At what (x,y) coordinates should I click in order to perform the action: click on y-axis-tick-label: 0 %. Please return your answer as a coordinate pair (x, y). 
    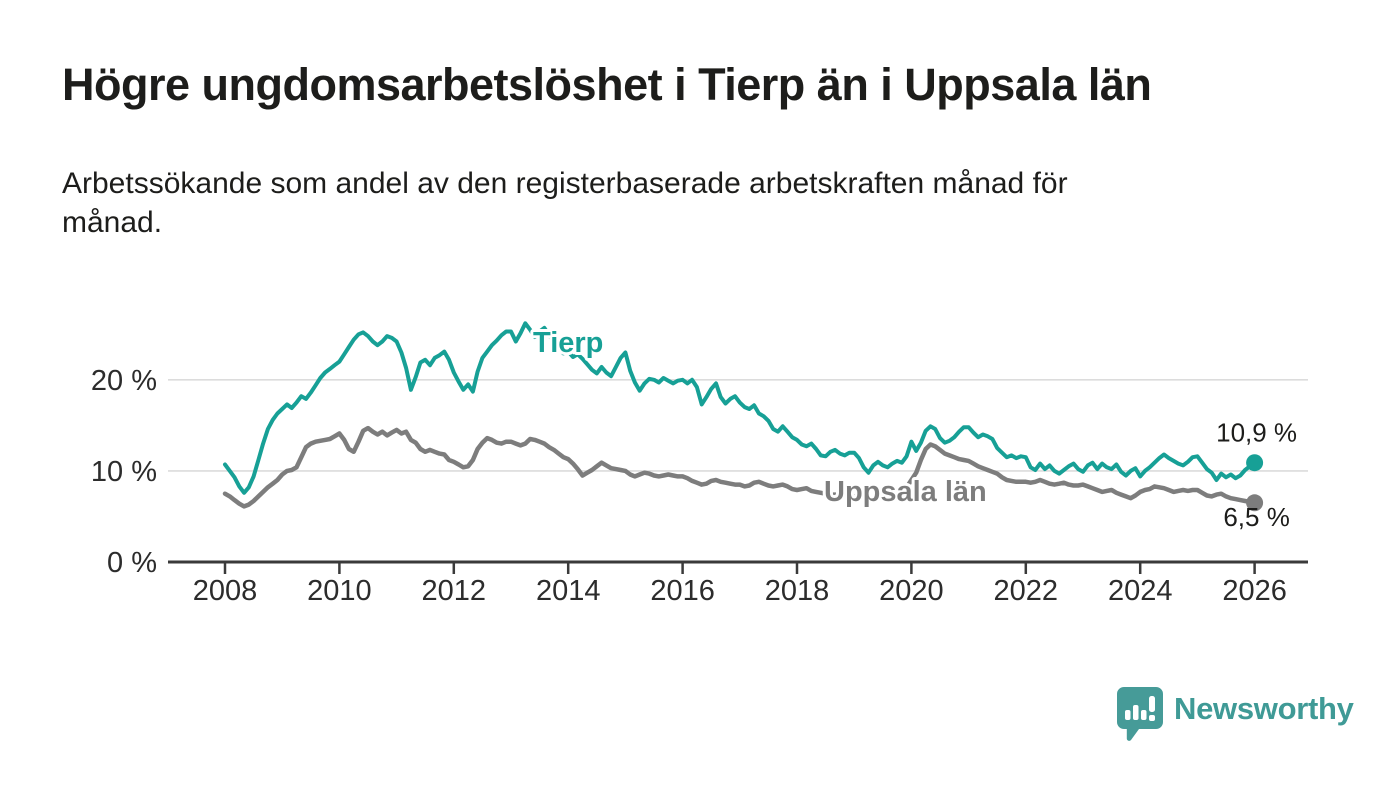
    Looking at the image, I should click on (132, 563).